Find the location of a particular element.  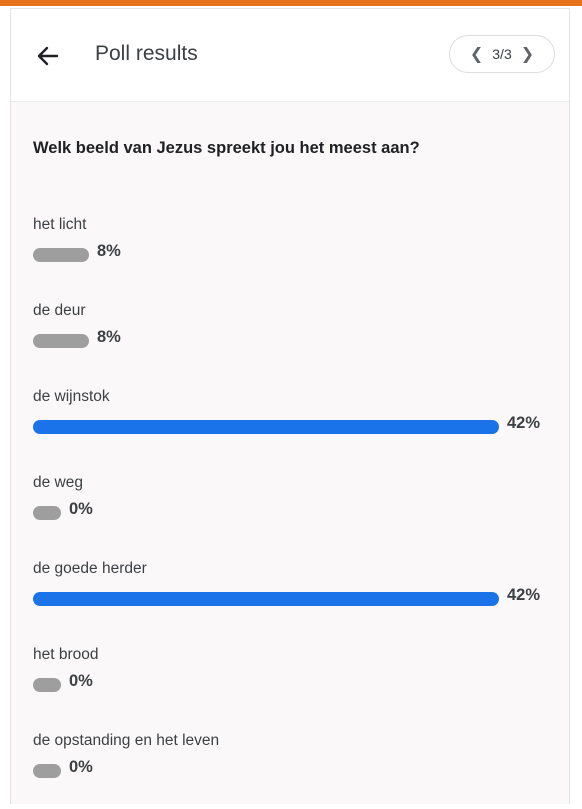

pager-label: 3/3 is located at coordinates (502, 54).